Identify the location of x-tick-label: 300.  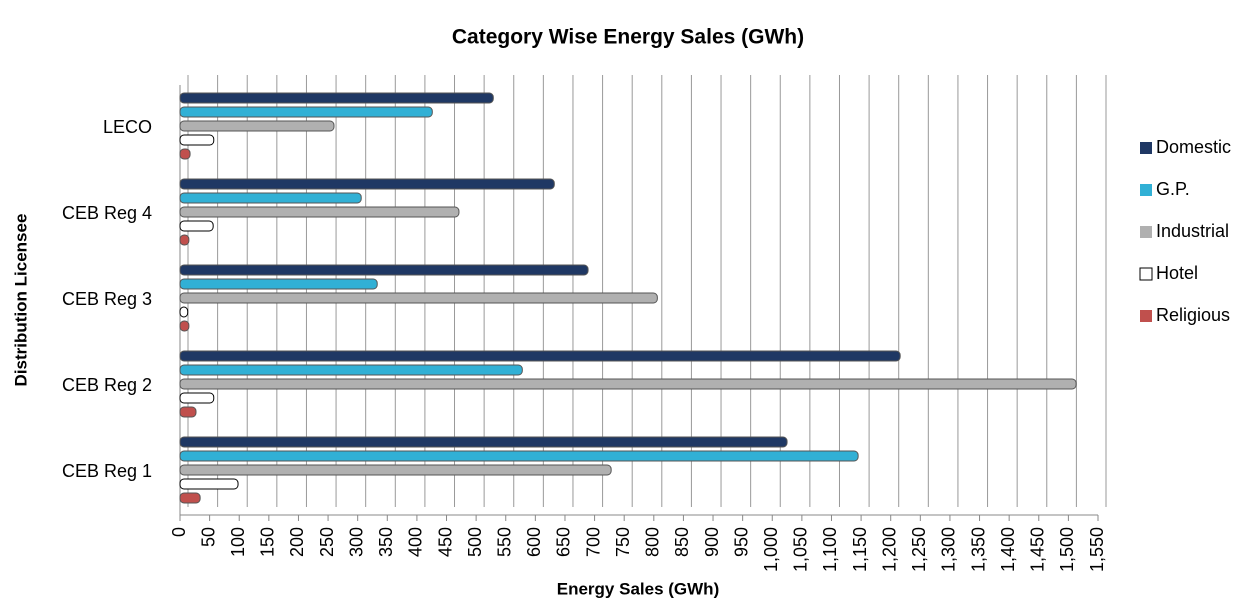
(356, 542).